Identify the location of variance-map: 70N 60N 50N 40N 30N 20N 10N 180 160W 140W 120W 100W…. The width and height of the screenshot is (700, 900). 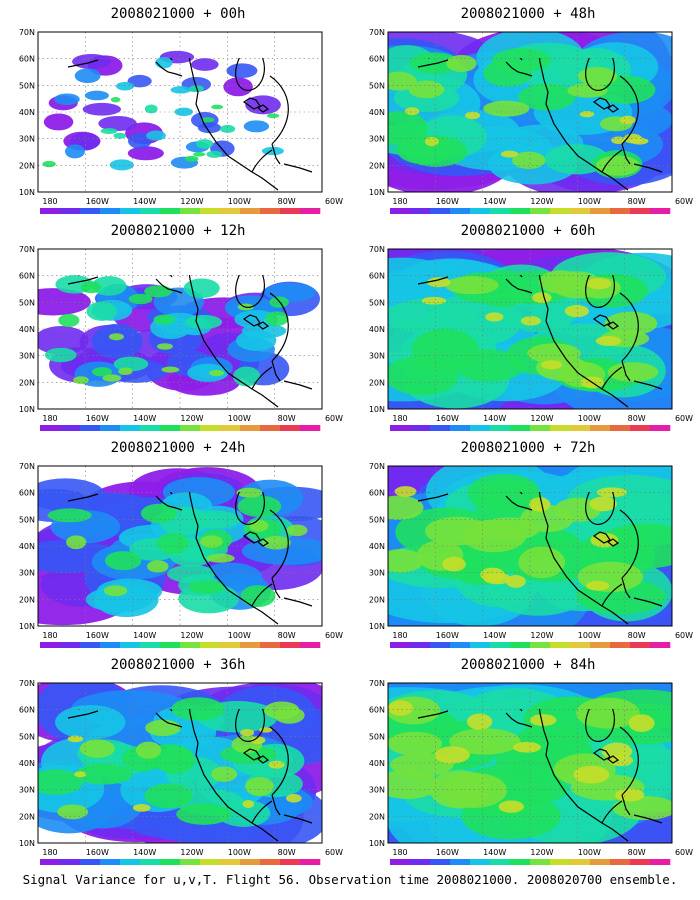
(181, 555).